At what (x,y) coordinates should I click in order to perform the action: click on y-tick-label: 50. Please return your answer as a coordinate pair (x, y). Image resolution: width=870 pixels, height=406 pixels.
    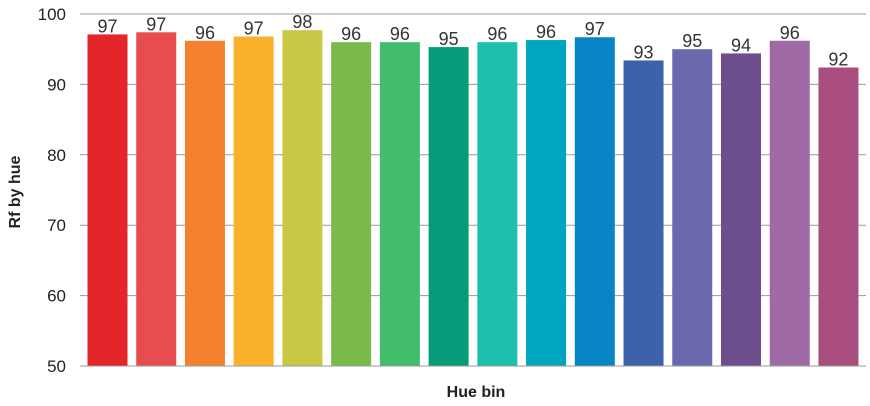
    Looking at the image, I should click on (56, 366).